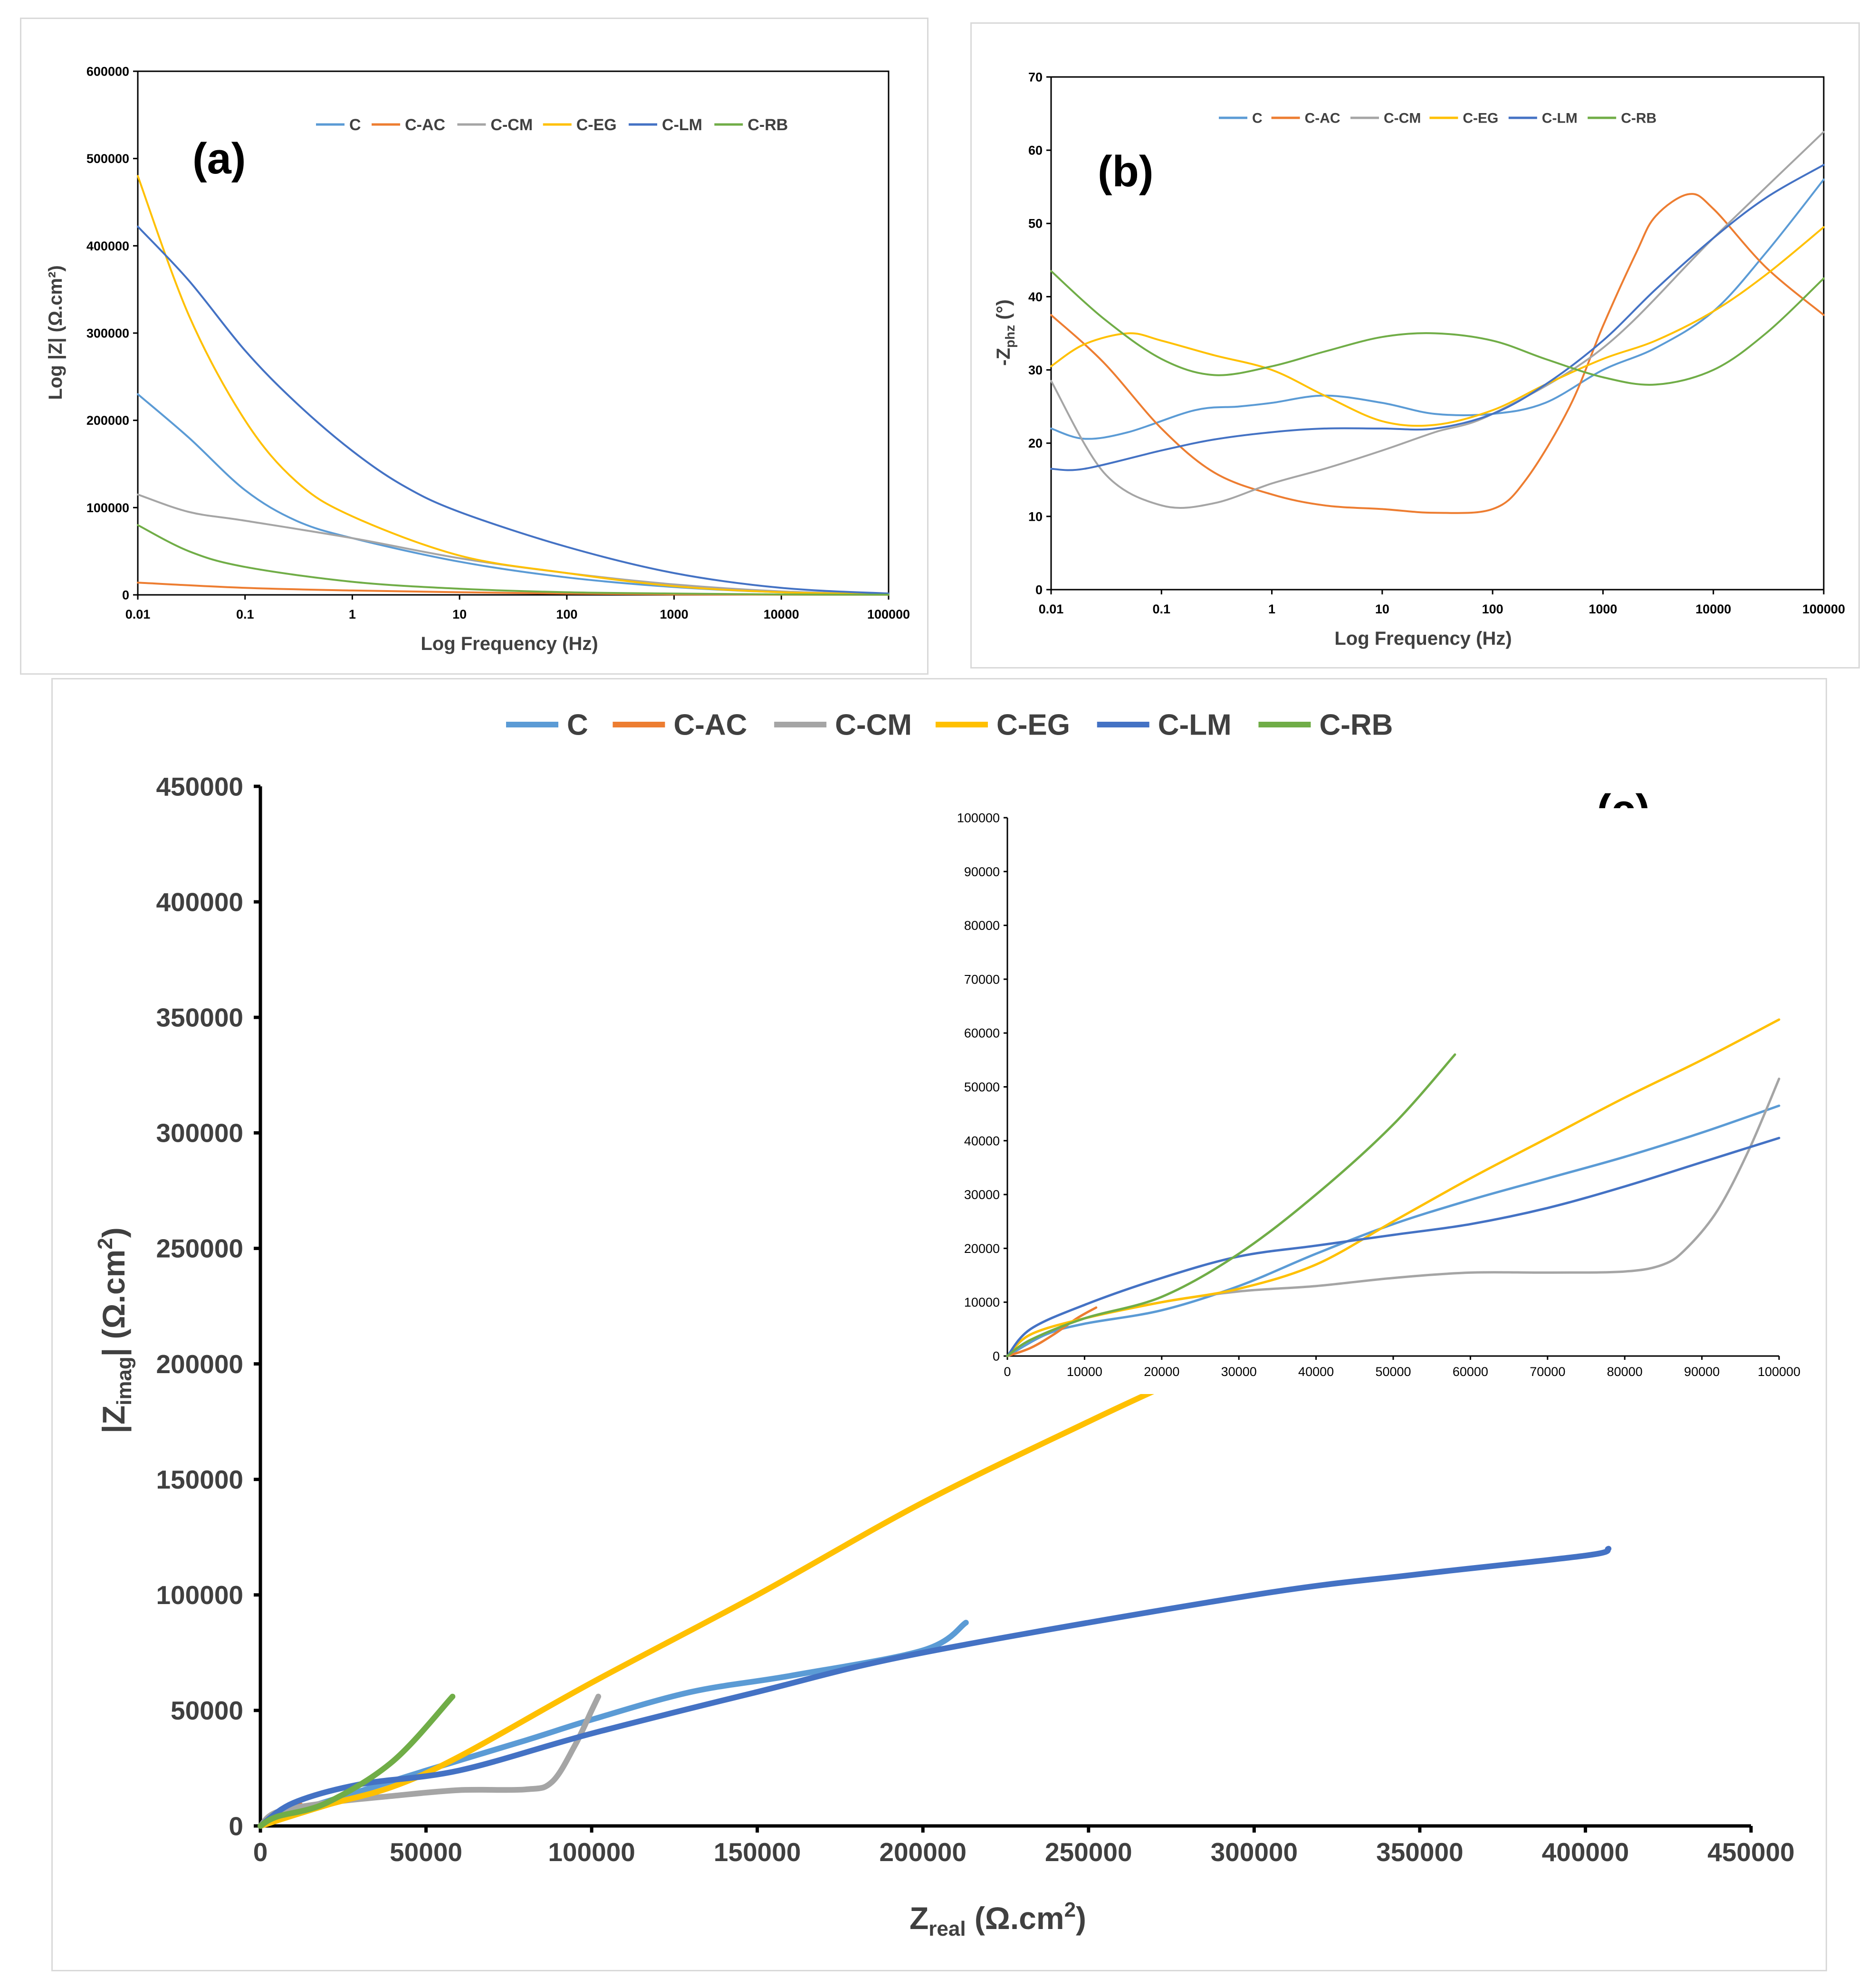 This screenshot has width=1876, height=1987. Describe the element at coordinates (950, 726) in the screenshot. I see `chart-c-legend: C C-AC C-CM C-EG C-LM C-RB` at that location.